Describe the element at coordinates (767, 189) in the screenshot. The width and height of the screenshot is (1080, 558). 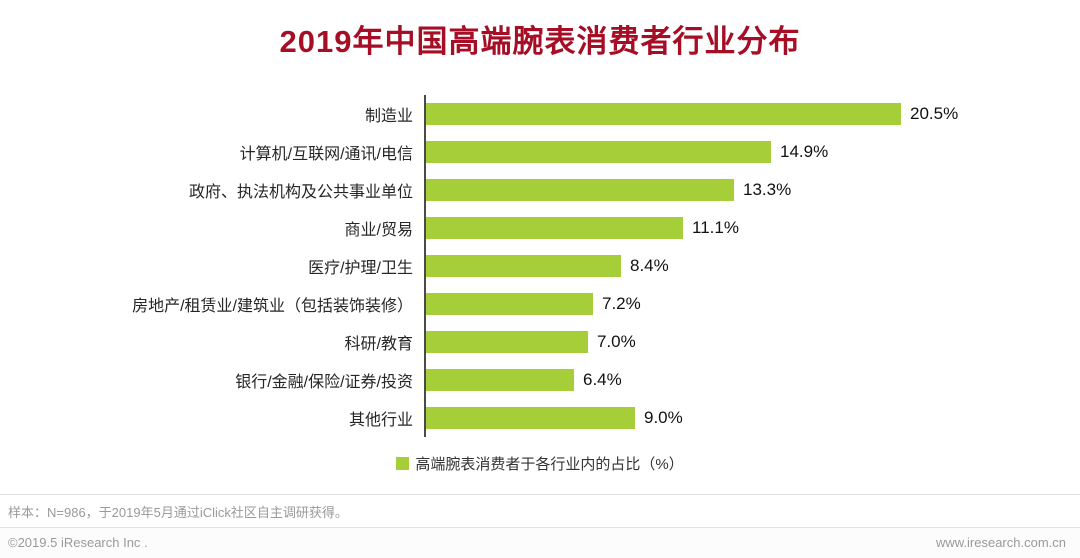
I see `value-label: 13.3%` at that location.